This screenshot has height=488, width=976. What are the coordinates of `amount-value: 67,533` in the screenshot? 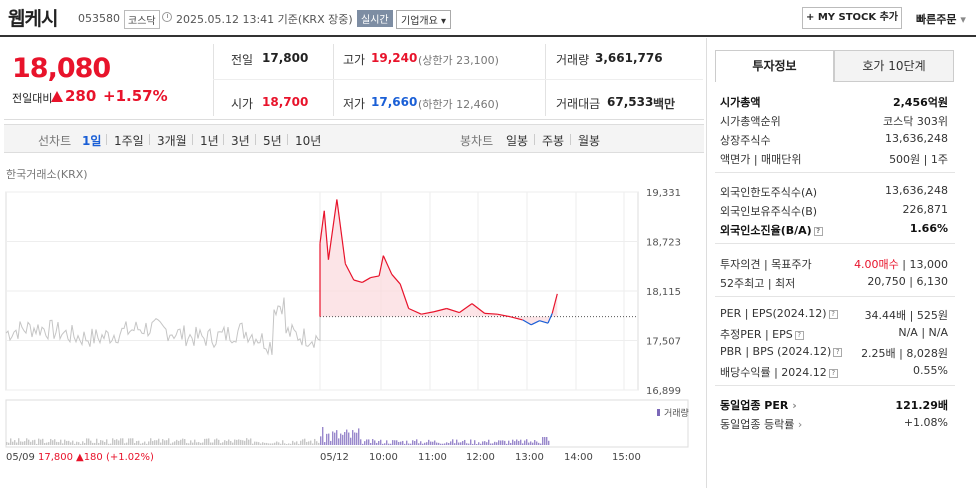 It's located at (630, 102).